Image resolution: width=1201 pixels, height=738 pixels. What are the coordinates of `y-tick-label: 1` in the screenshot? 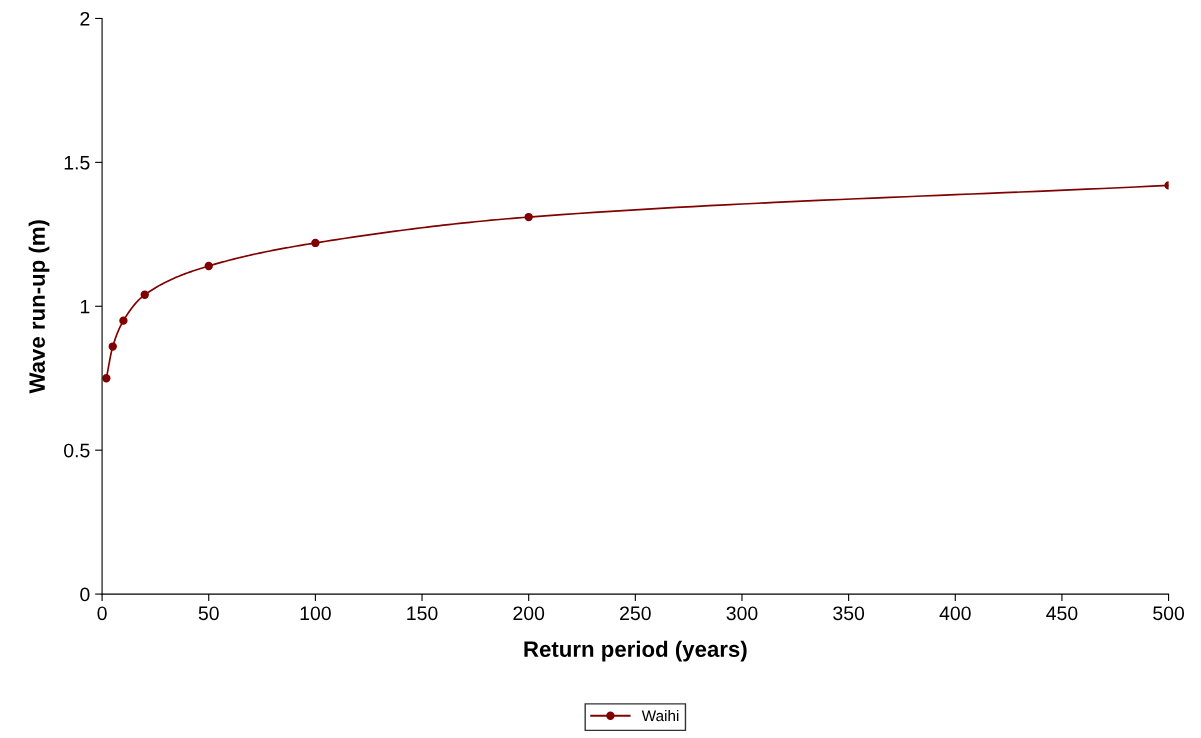 It's located at (85, 306).